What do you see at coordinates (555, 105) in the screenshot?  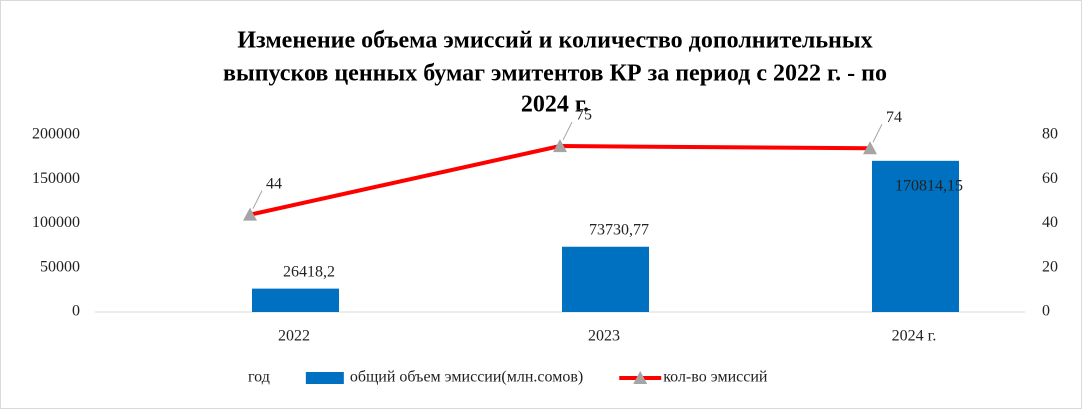 I see `chart-title: 2024 г.` at bounding box center [555, 105].